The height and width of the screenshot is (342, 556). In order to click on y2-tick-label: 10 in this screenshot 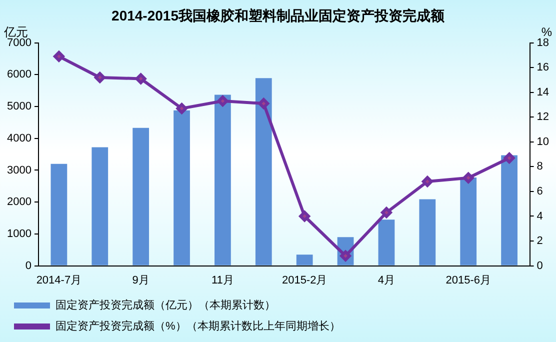, I will do `click(543, 142)`.